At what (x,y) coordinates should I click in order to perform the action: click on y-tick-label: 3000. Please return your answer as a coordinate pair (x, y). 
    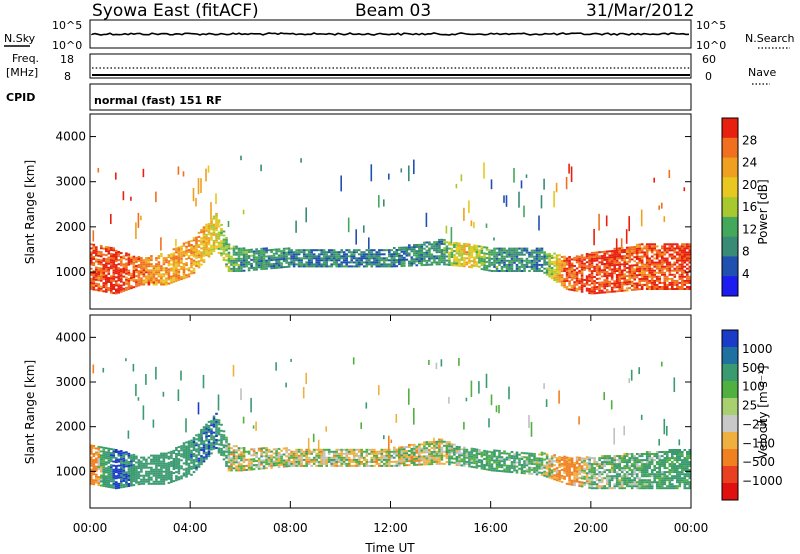
    Looking at the image, I should click on (70, 182).